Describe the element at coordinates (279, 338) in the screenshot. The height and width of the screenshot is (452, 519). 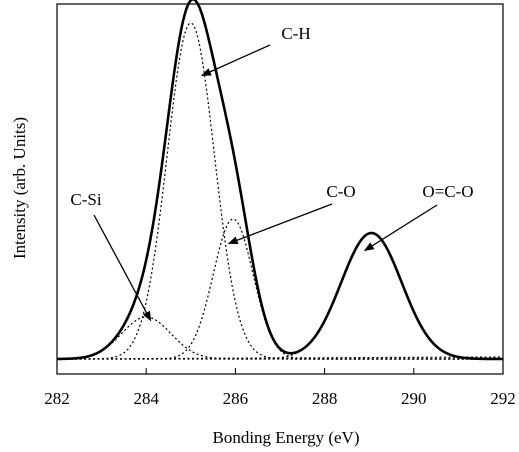
I see `series-peak-c-si` at that location.